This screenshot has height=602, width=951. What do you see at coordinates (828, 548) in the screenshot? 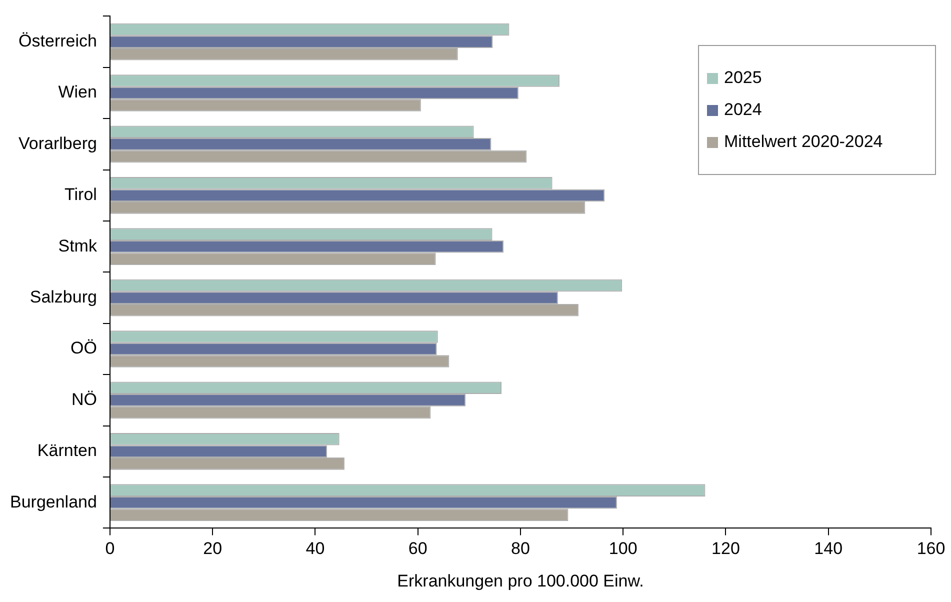
I see `x-tick-label: 140` at bounding box center [828, 548].